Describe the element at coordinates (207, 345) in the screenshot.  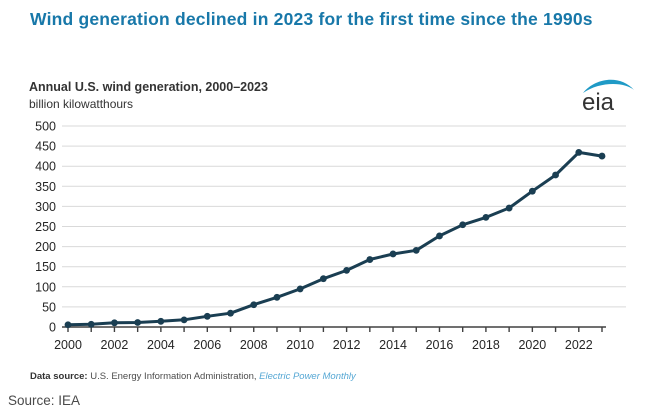
I see `x-axis-tick-label: 2006` at that location.